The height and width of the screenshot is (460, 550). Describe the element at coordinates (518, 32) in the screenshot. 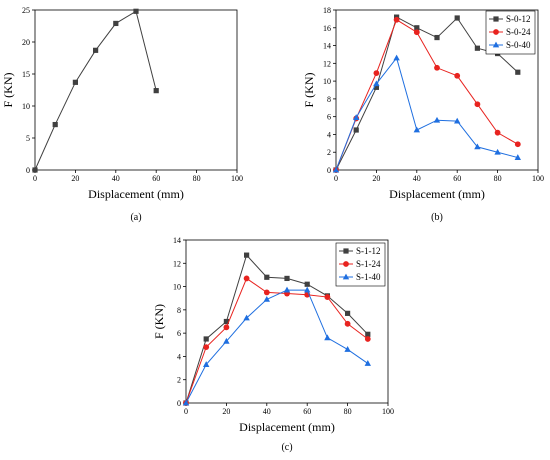

I see `legend-label-b-1: S-0-24` at that location.